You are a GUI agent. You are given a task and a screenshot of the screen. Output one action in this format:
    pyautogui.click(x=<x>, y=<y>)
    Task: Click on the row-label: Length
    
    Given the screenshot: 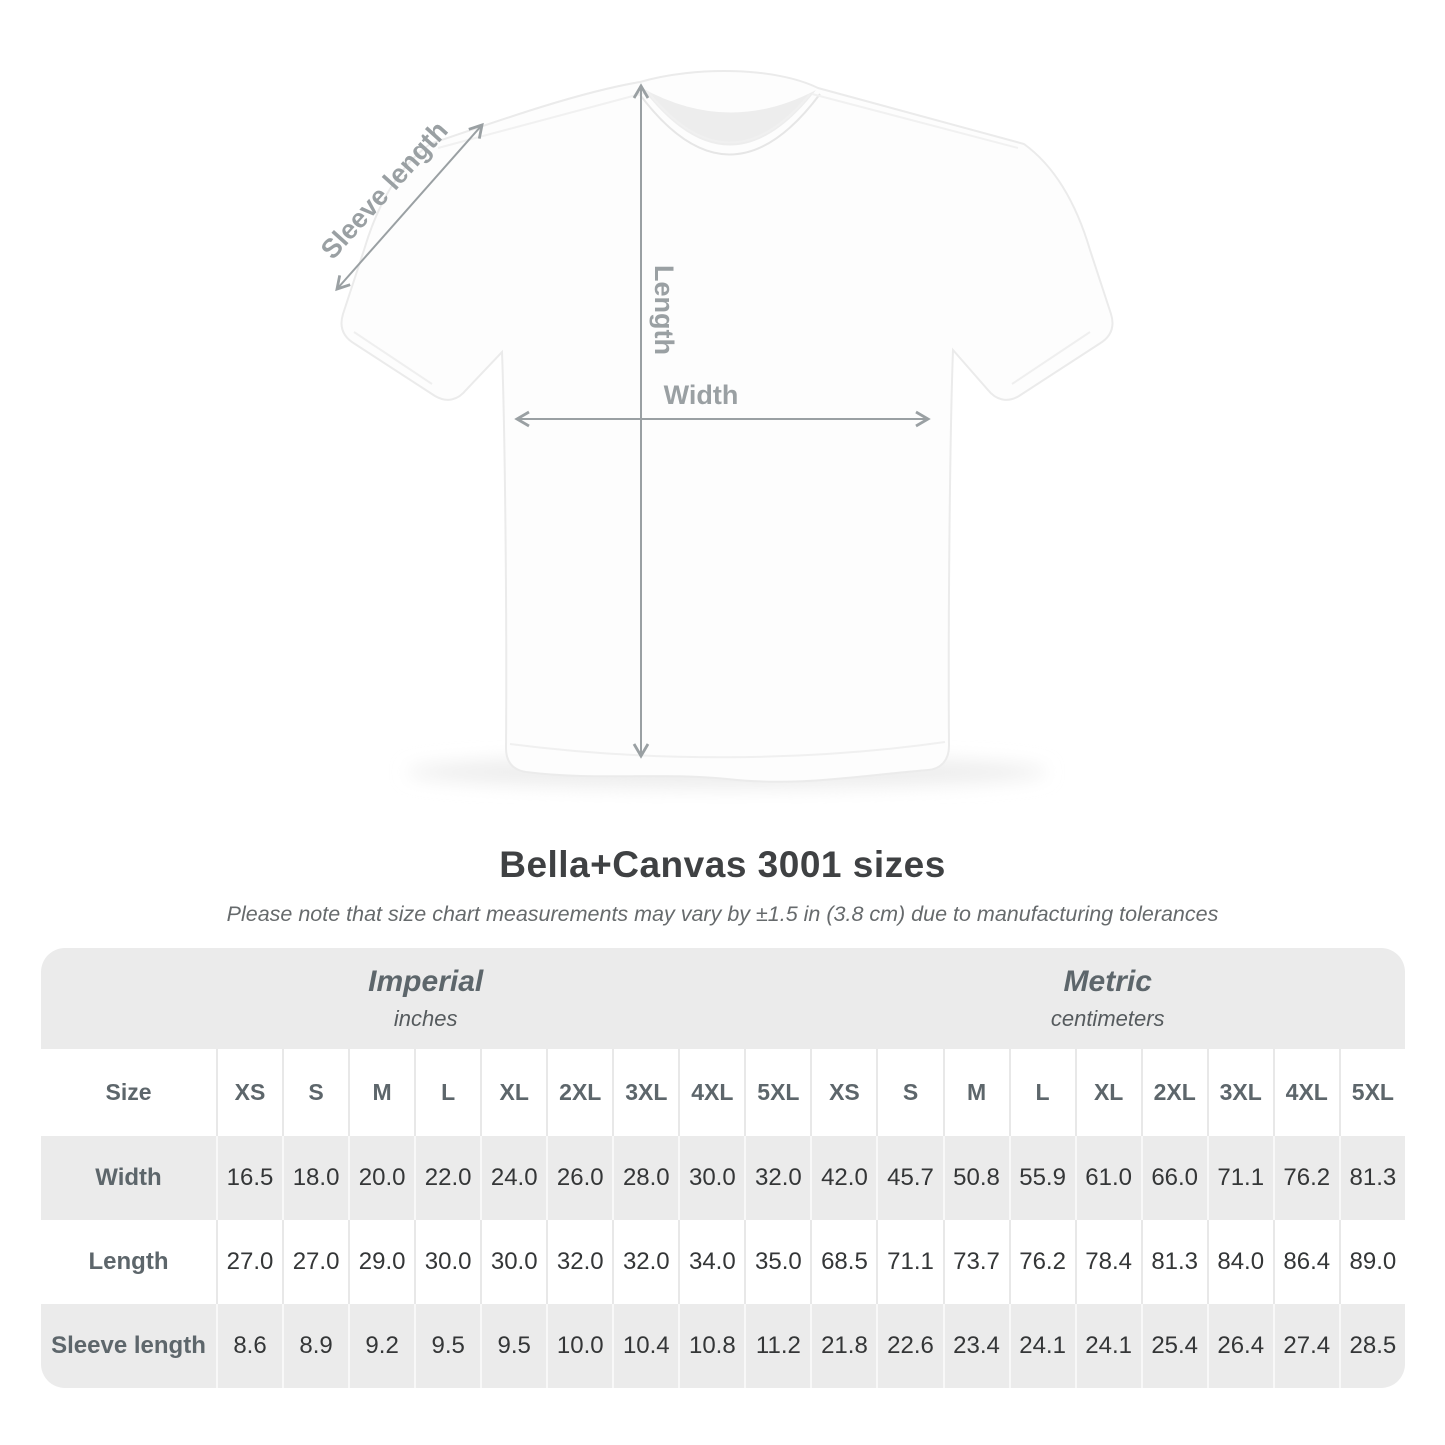 What is the action you would take?
    pyautogui.click(x=128, y=1262)
    